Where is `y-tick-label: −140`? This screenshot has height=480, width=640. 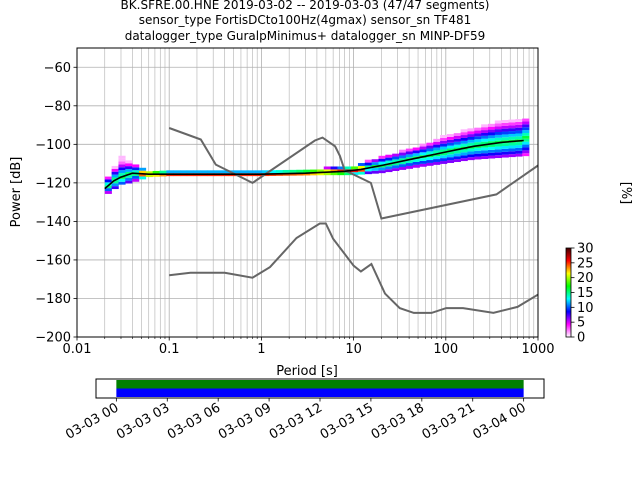
y-tick-label: −140 is located at coordinates (53, 222).